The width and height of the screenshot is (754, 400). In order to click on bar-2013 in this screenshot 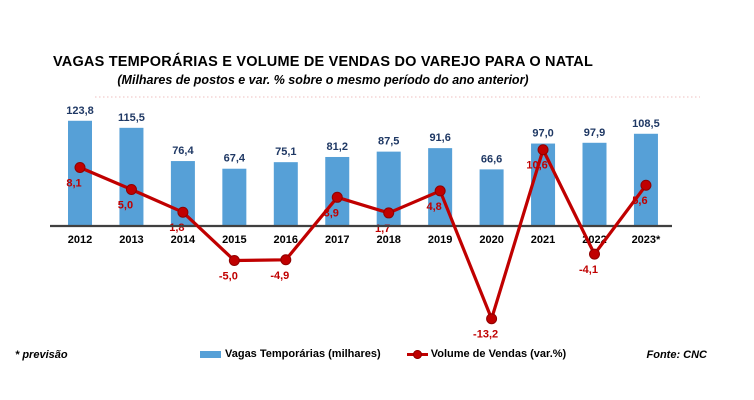, I will do `click(131, 176)`.